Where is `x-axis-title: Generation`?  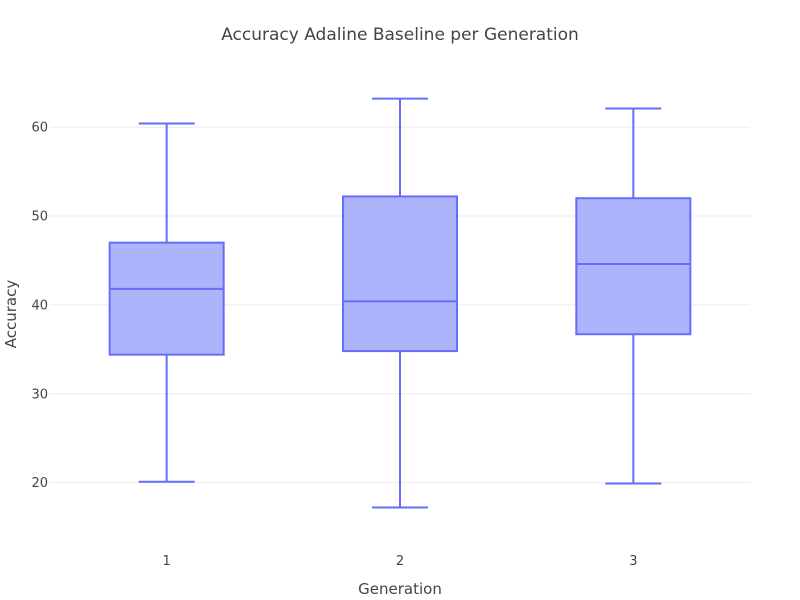
x-axis-title: Generation is located at coordinates (400, 589).